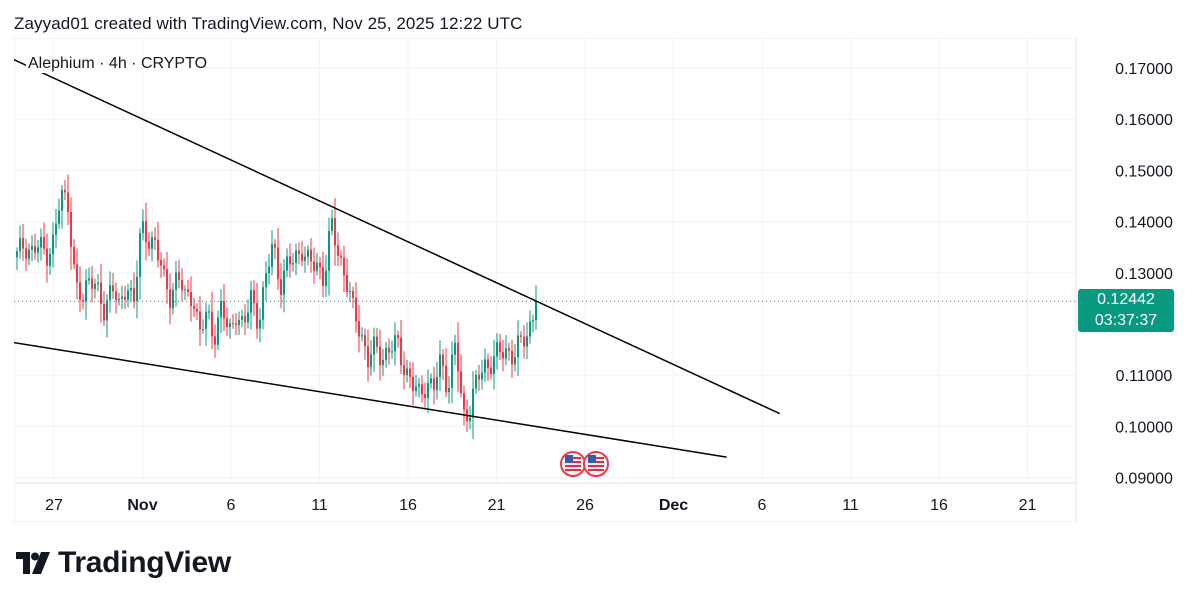 The height and width of the screenshot is (607, 1200). Describe the element at coordinates (540, 505) in the screenshot. I see `time-axis: 27 Nov 6 11 16 21 26 Dec 6 11 16 21` at that location.